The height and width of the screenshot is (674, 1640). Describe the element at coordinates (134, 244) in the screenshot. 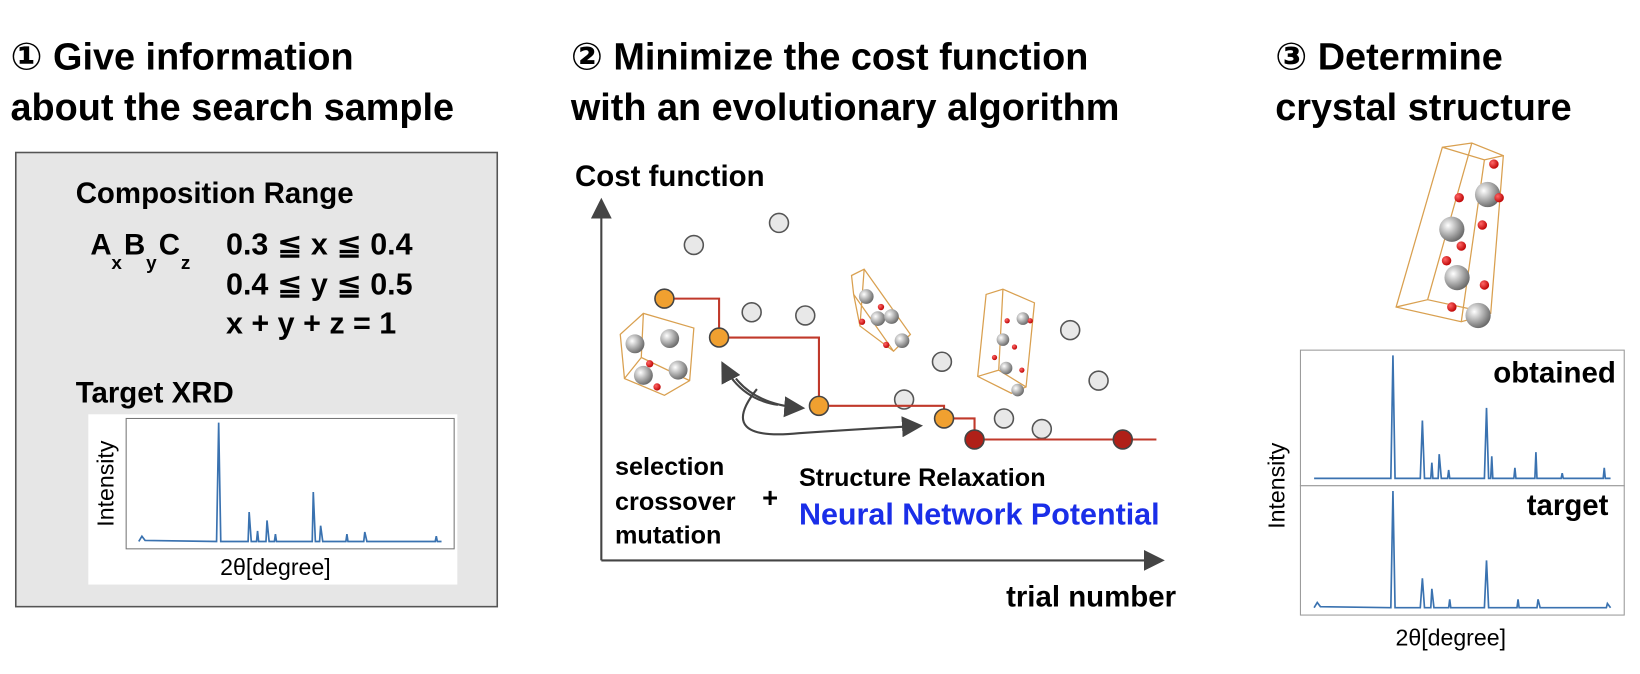

I see `formula-element: B` at that location.